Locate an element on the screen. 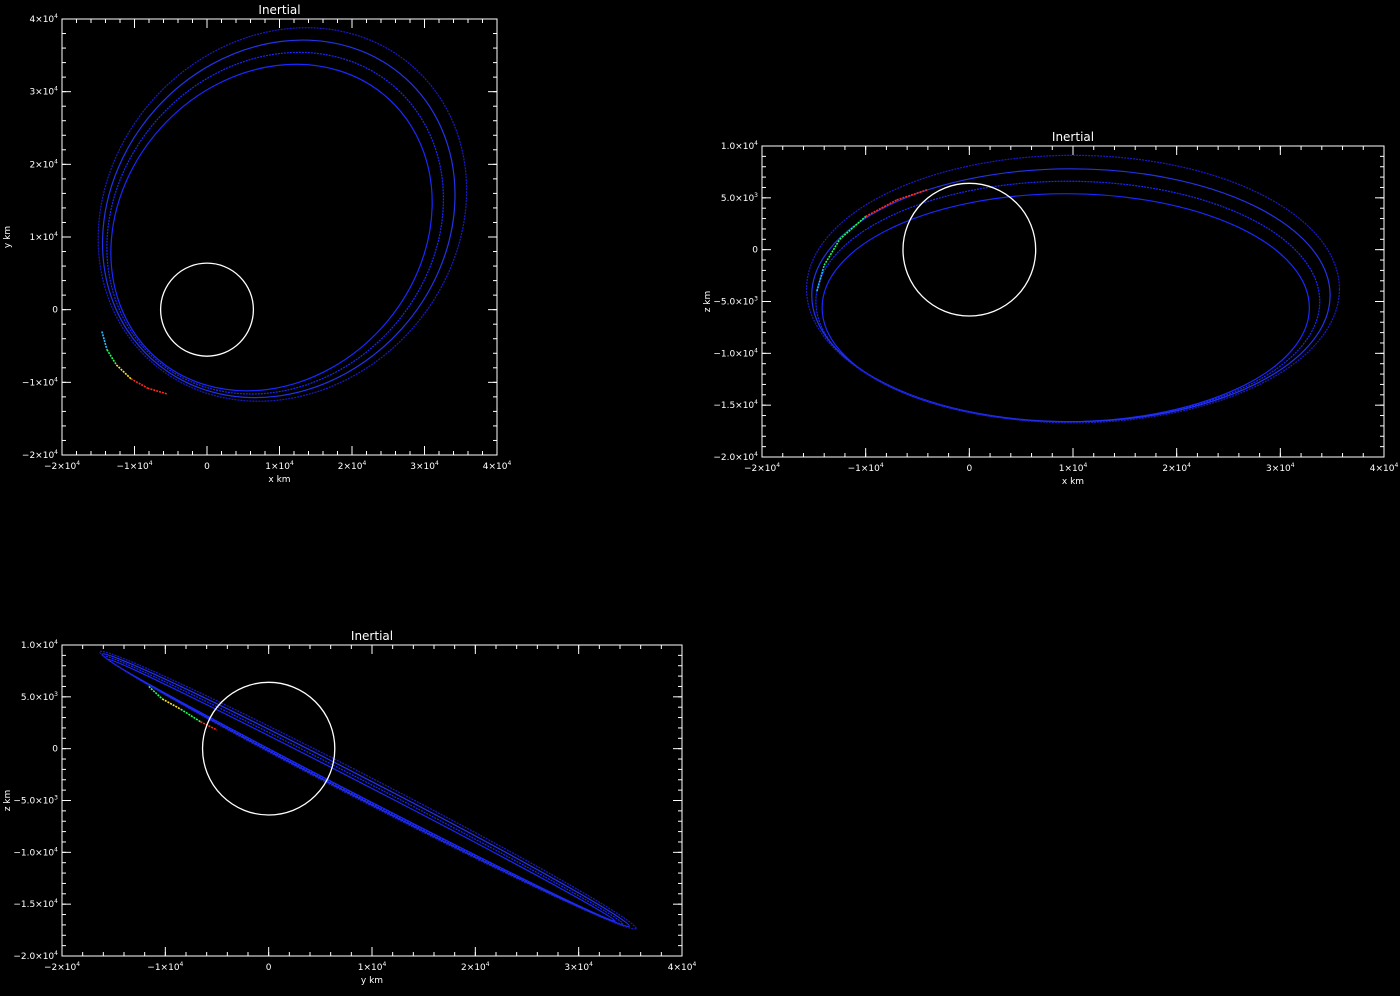  y-tick-label: 2×104 is located at coordinates (43, 164).